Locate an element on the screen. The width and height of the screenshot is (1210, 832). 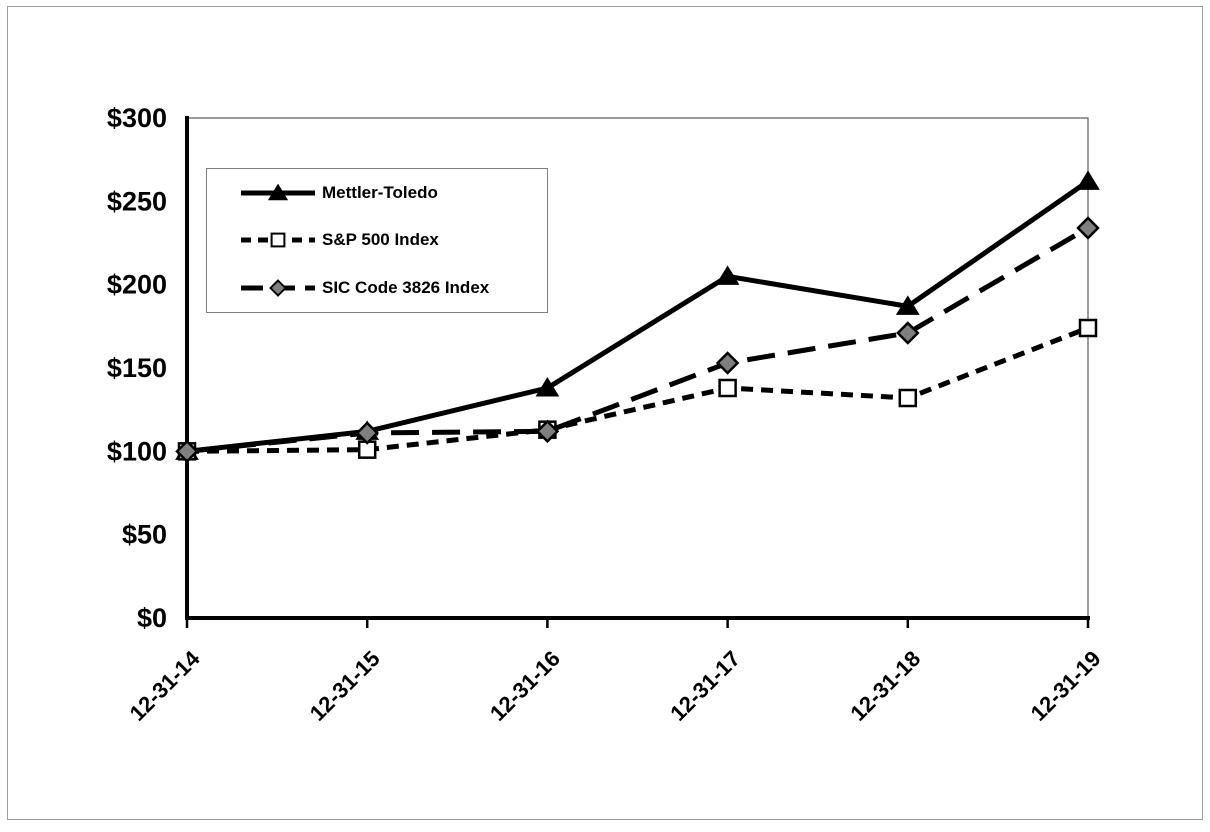
legend-label-sp500: S&P 500 Index is located at coordinates (380, 240).